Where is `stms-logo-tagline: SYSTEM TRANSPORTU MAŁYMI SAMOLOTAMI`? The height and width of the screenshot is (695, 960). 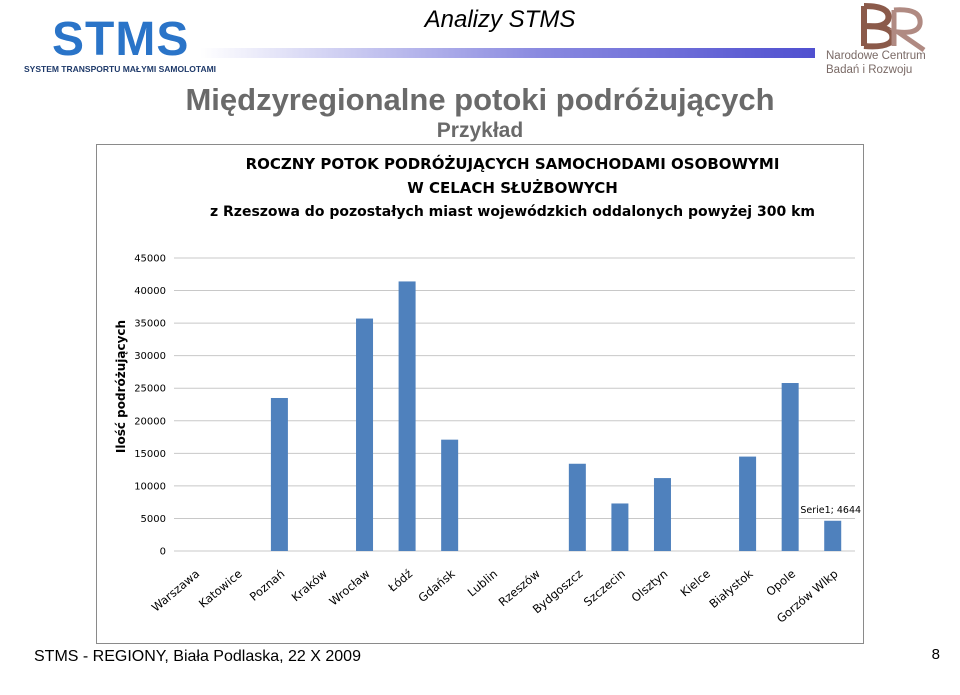
stms-logo-tagline: SYSTEM TRANSPORTU MAŁYMI SAMOLOTAMI is located at coordinates (120, 69).